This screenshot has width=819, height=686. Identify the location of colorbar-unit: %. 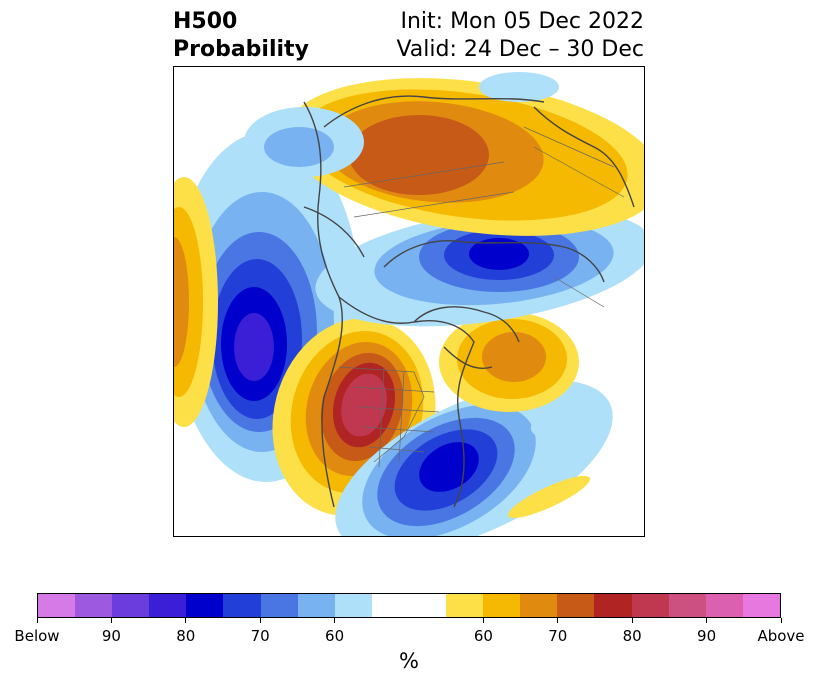
(409, 661).